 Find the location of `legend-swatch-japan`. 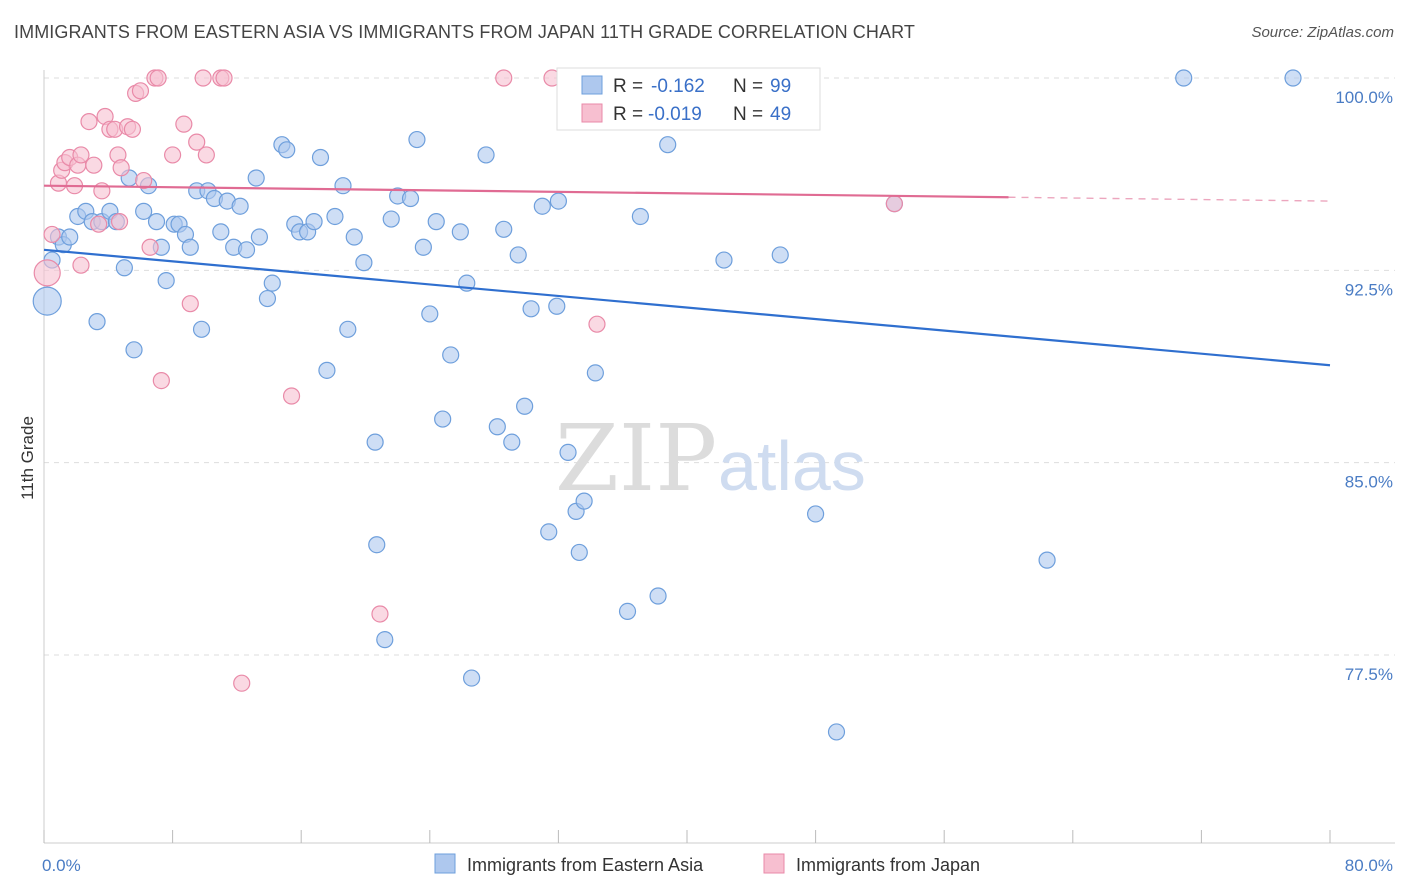

legend-swatch-japan is located at coordinates (774, 863).